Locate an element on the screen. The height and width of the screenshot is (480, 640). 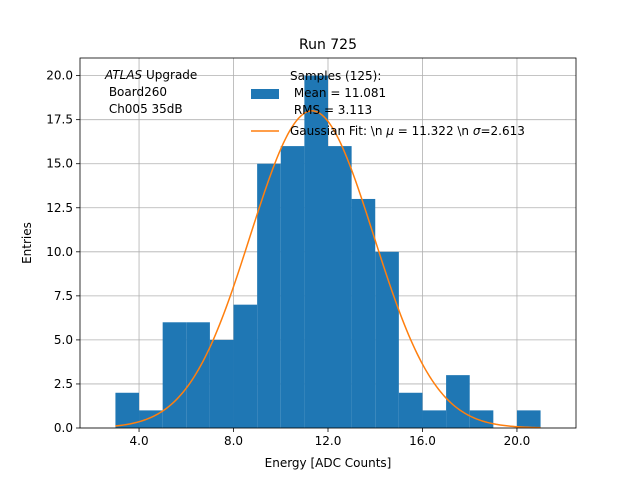
legend-hist-line2: Mean = 11.081 is located at coordinates (338, 93).